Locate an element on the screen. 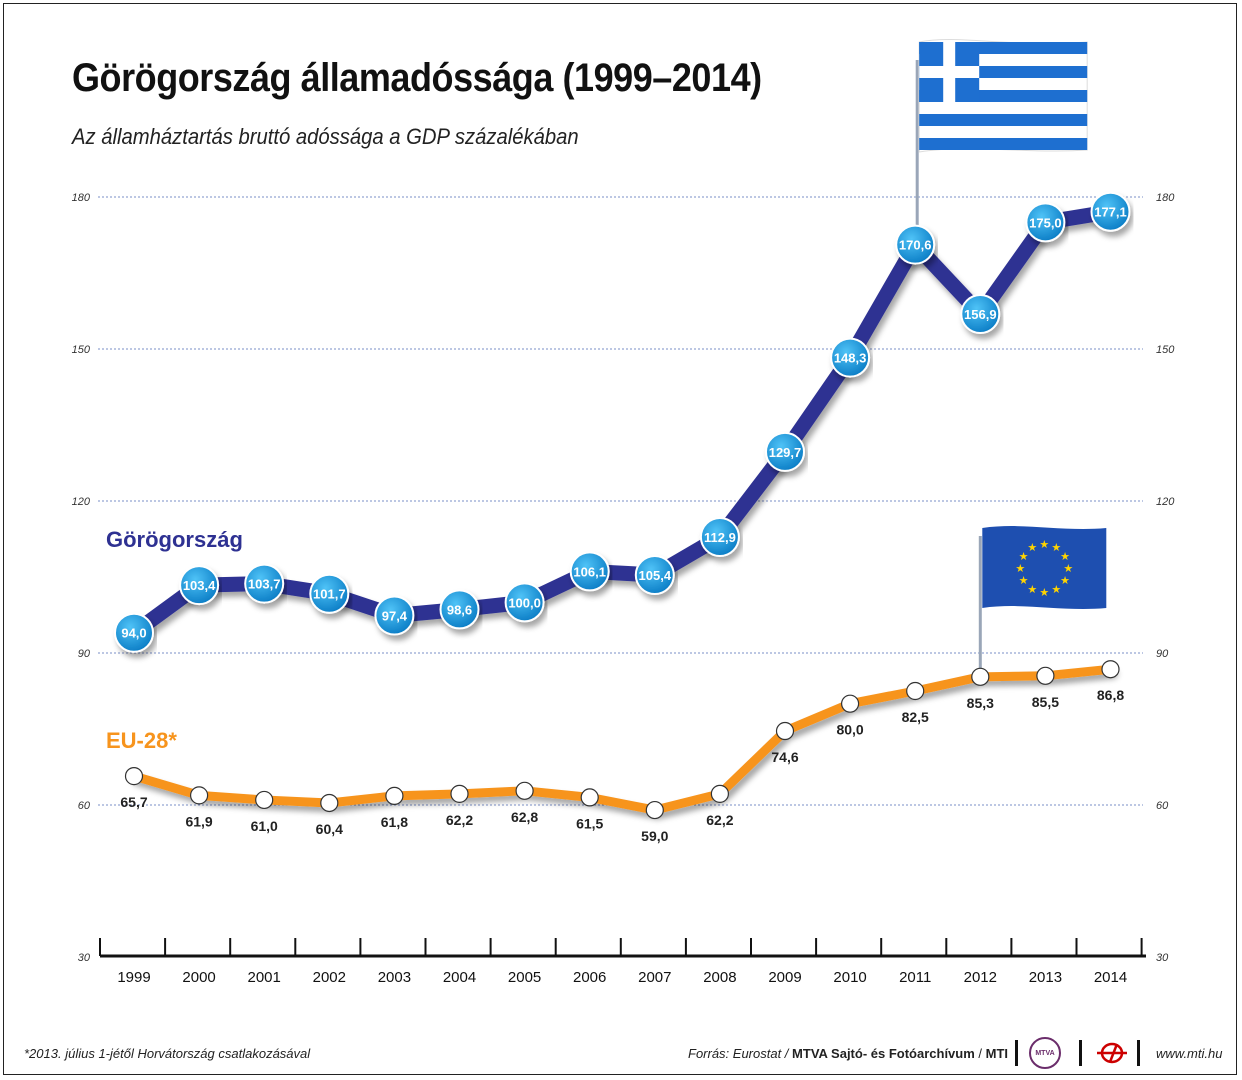 This screenshot has height=1080, width=1242. greece-data-label: 97,4 is located at coordinates (395, 616).